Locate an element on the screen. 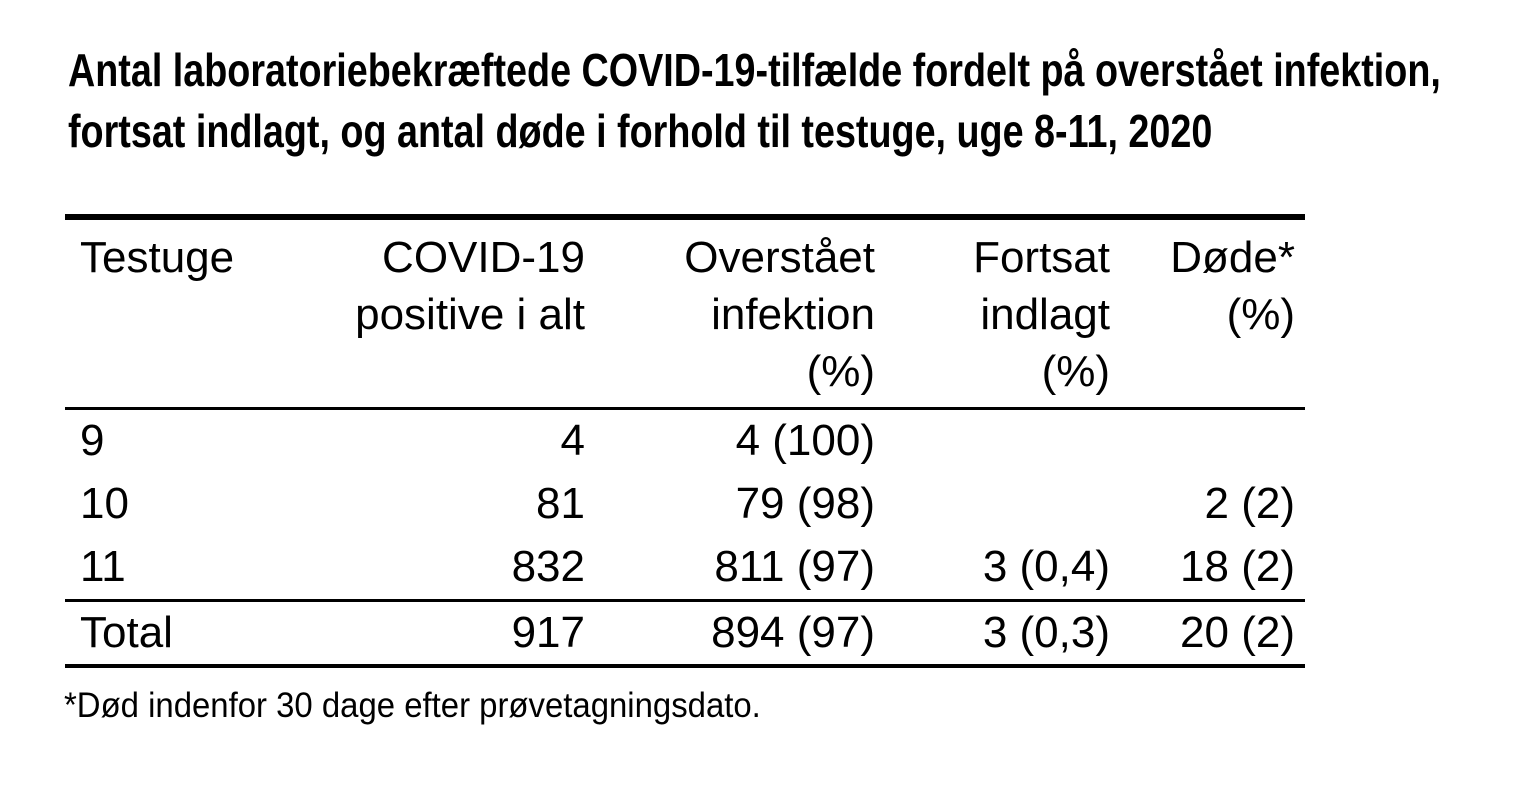 This screenshot has width=1526, height=786. col-header-testuge-line: Testuge is located at coordinates (157, 257).